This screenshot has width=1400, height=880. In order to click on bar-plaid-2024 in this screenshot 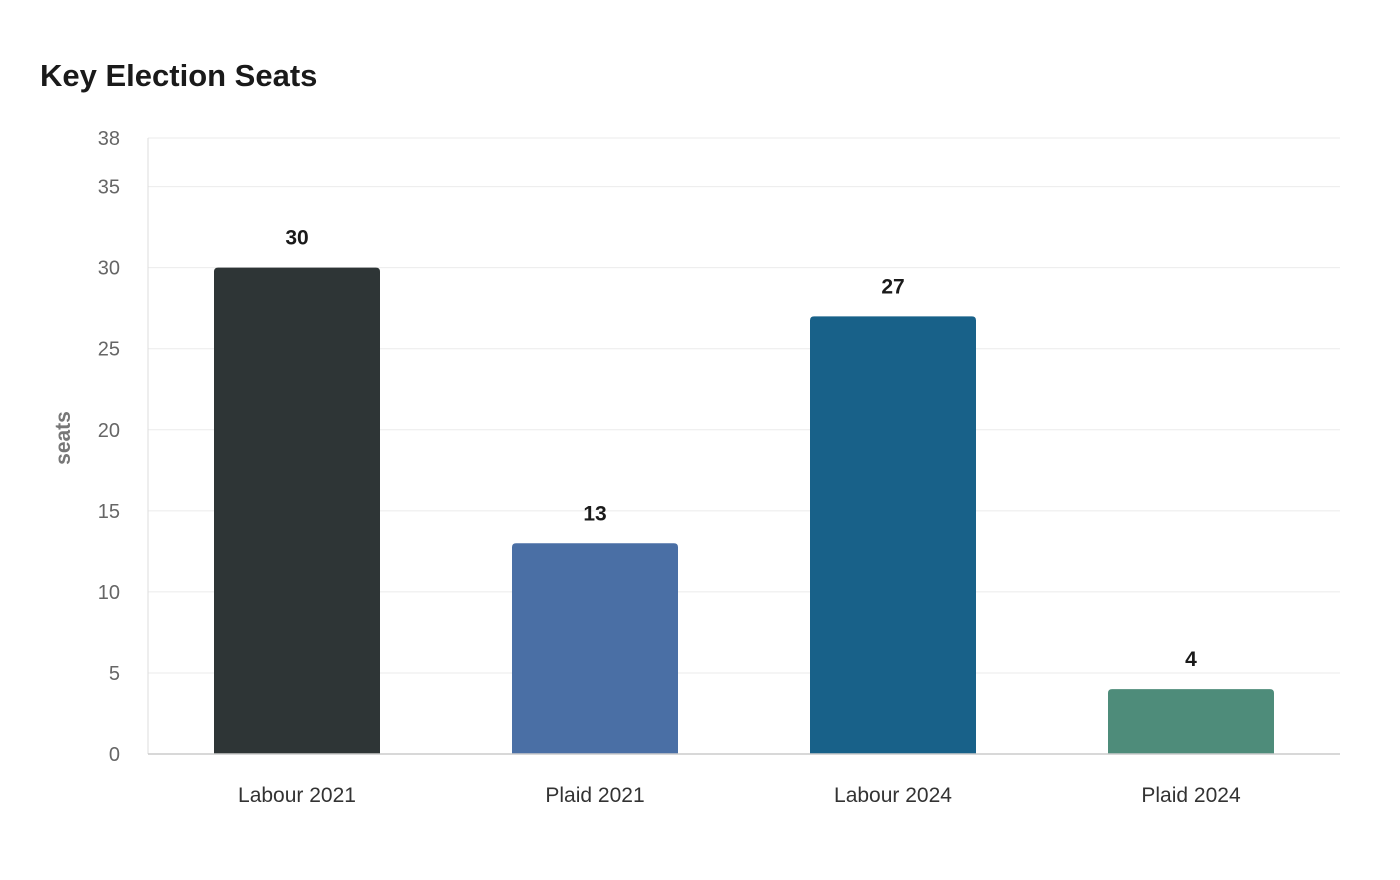, I will do `click(1191, 721)`.